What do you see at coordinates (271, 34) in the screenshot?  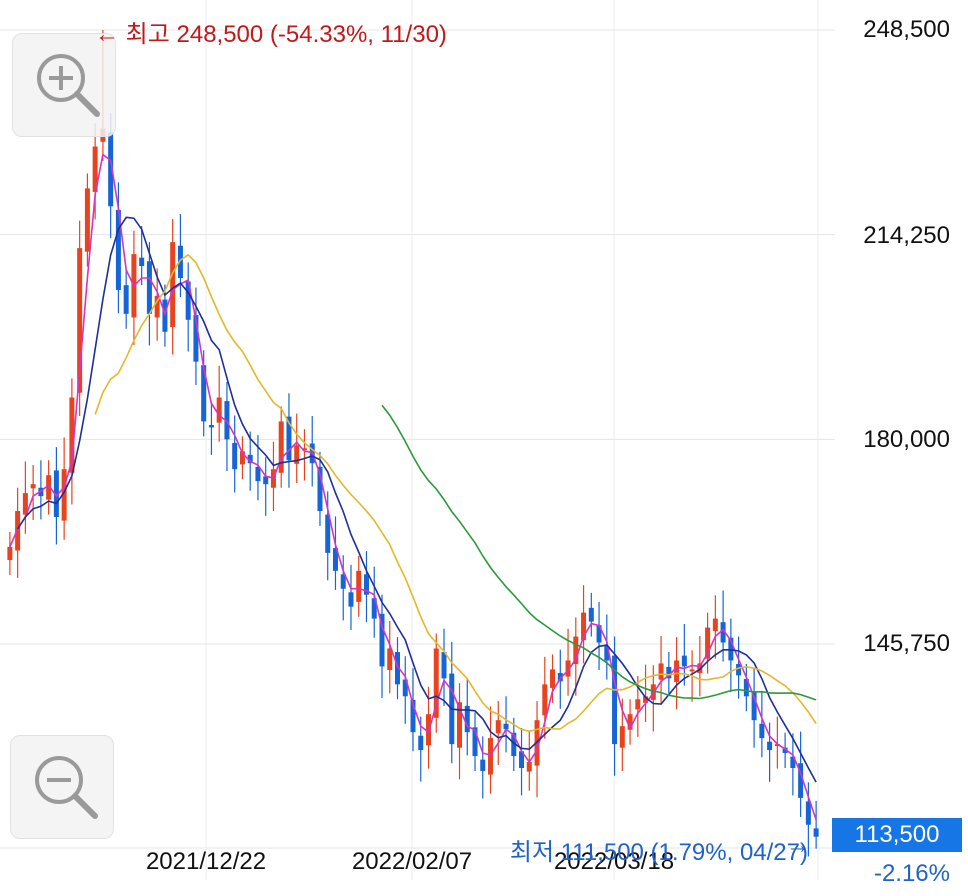 I see `high-price-annotation: ← 최고 248,500 (-54.33%, 11/30)` at bounding box center [271, 34].